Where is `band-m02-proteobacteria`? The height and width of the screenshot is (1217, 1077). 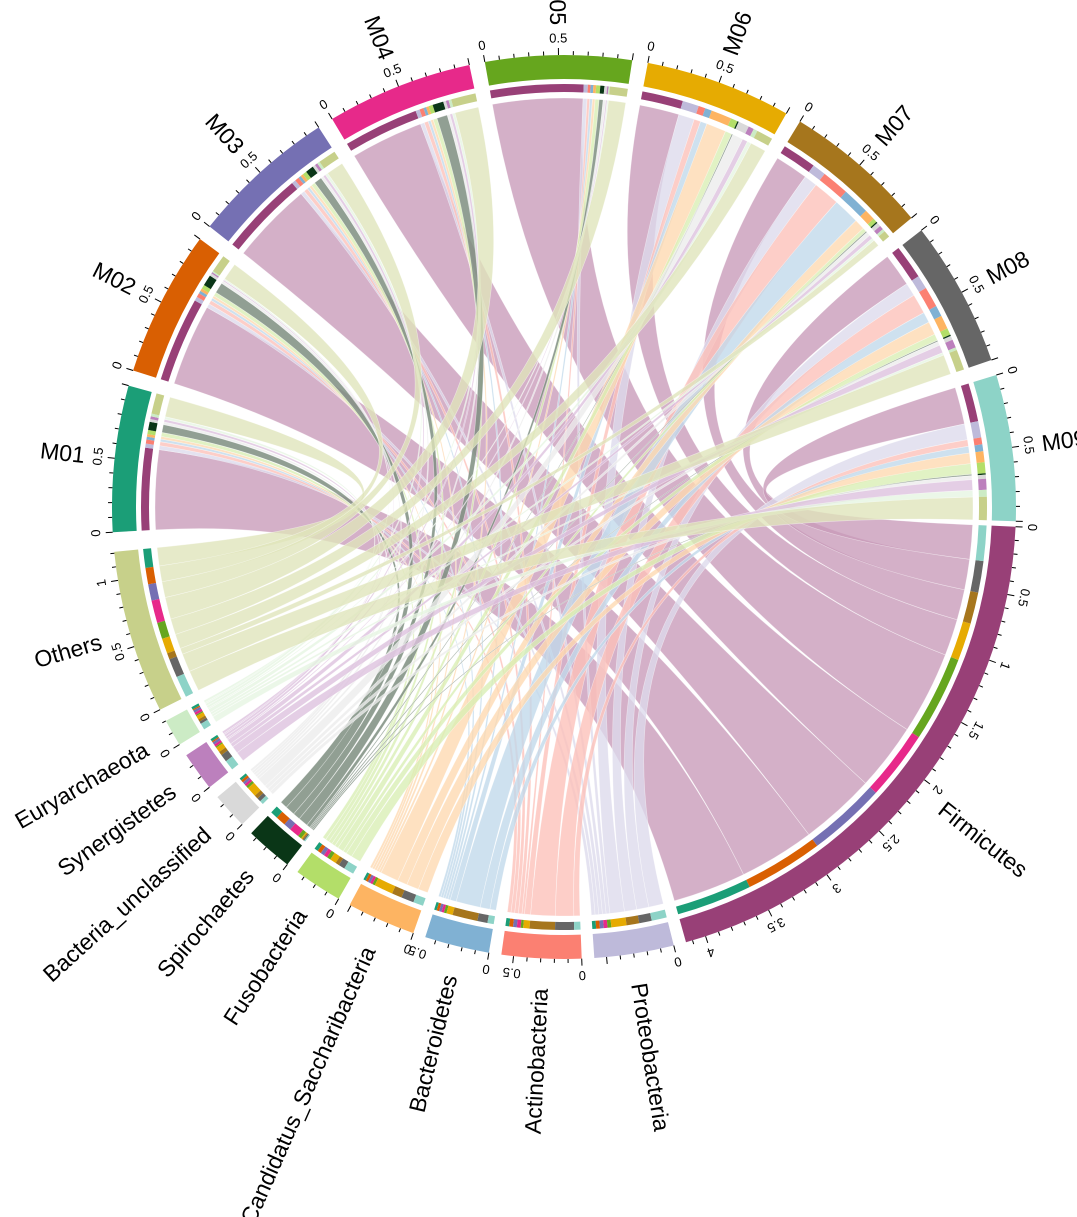
band-m02-proteobacteria is located at coordinates (199, 300).